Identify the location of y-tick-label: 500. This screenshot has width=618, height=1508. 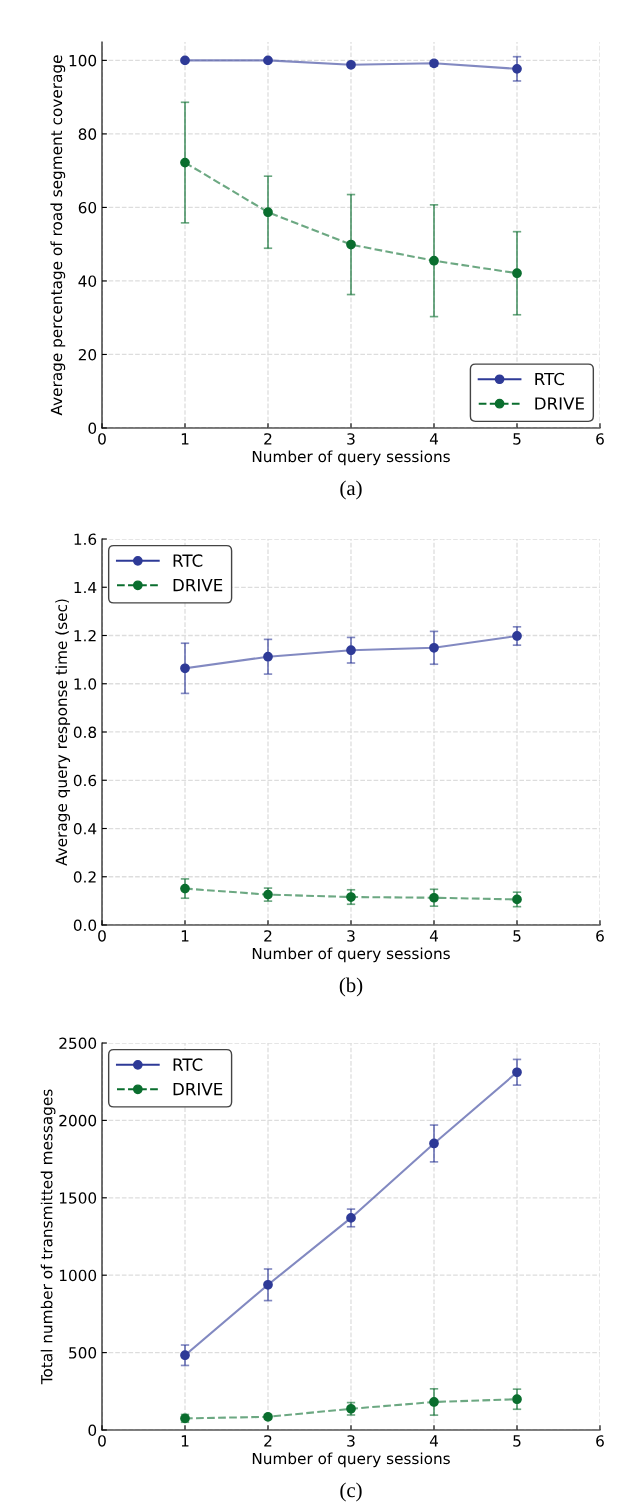
(83, 1353).